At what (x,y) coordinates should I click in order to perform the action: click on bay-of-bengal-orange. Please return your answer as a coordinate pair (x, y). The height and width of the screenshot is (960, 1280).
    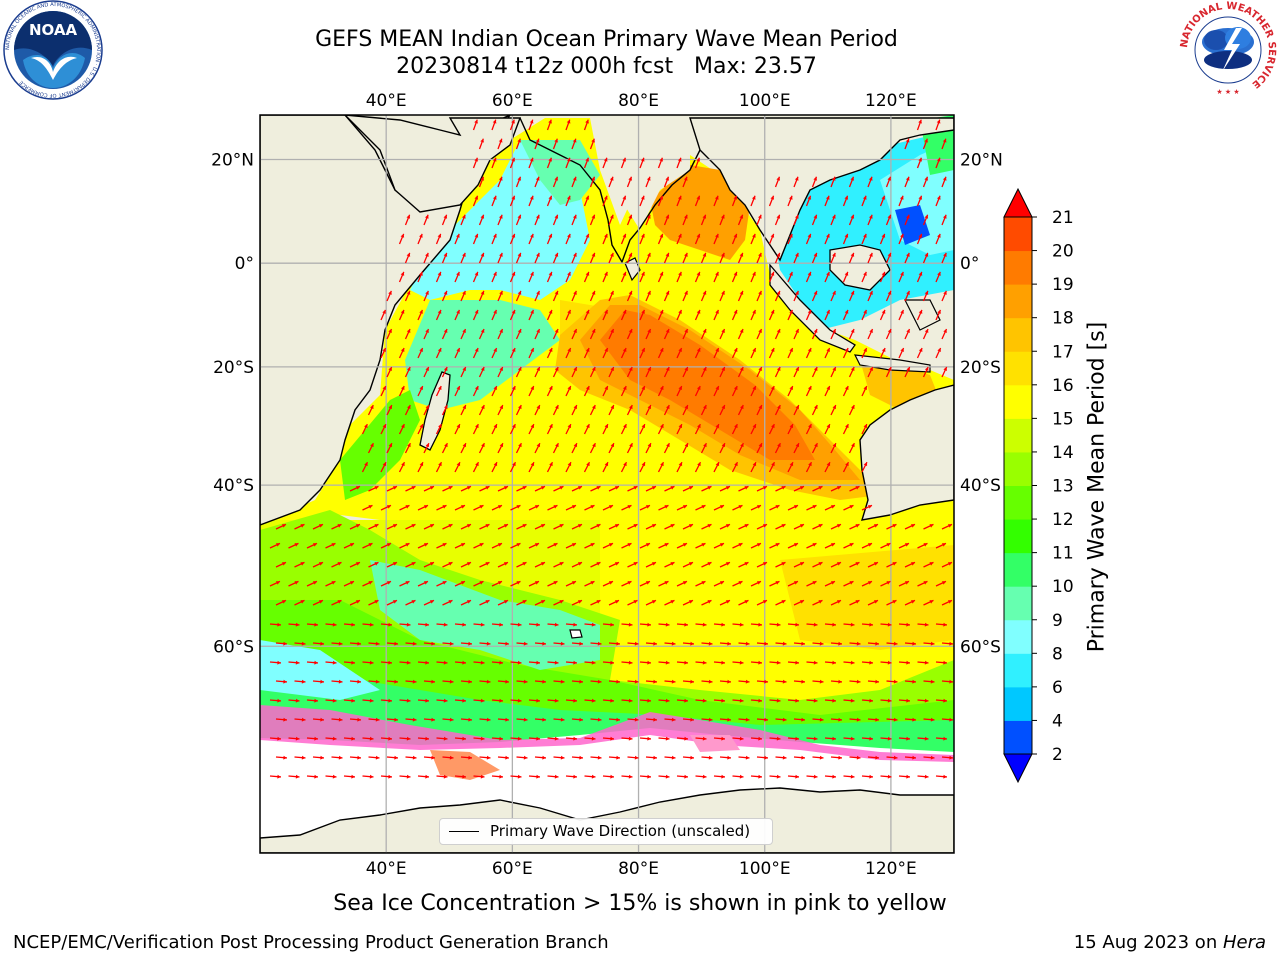
    Looking at the image, I should click on (700, 212).